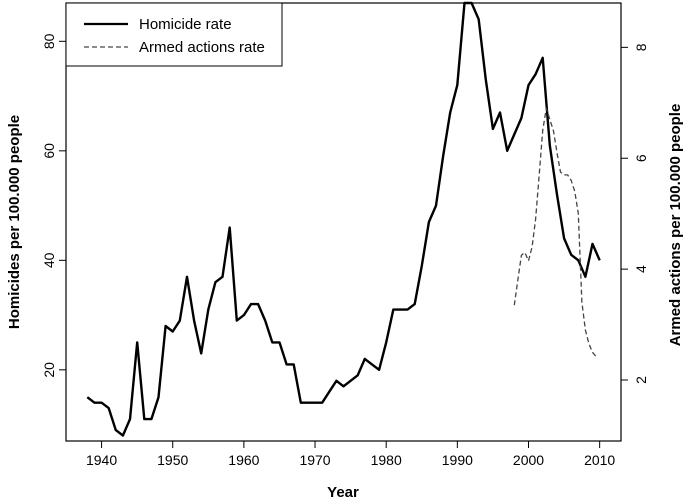 This screenshot has height=502, width=685. What do you see at coordinates (641, 47) in the screenshot?
I see `right-y-tick-label: 8` at bounding box center [641, 47].